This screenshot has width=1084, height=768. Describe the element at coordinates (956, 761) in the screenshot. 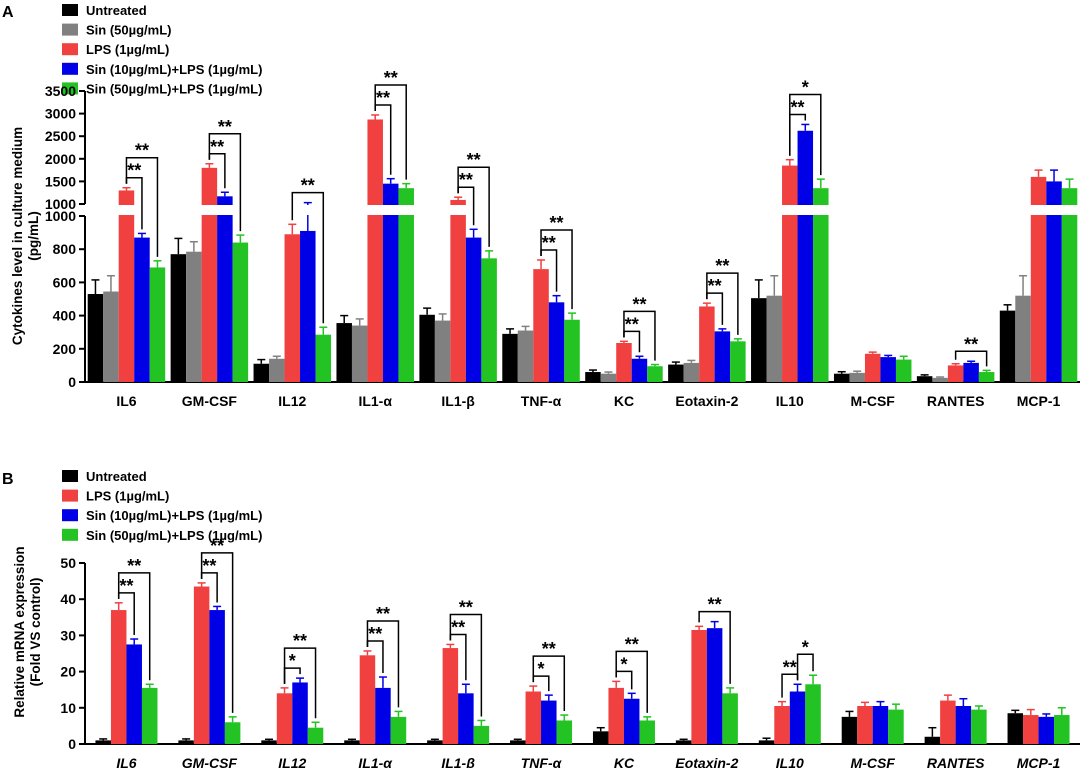

I see `chart-b-category-label-rantes: RANTES` at that location.